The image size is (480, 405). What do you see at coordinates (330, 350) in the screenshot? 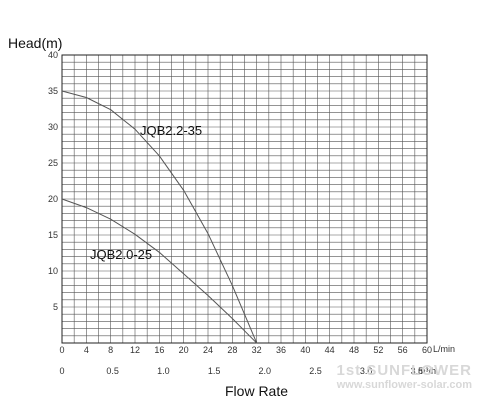
I see `x-tick-label-lmin: 44` at bounding box center [330, 350].